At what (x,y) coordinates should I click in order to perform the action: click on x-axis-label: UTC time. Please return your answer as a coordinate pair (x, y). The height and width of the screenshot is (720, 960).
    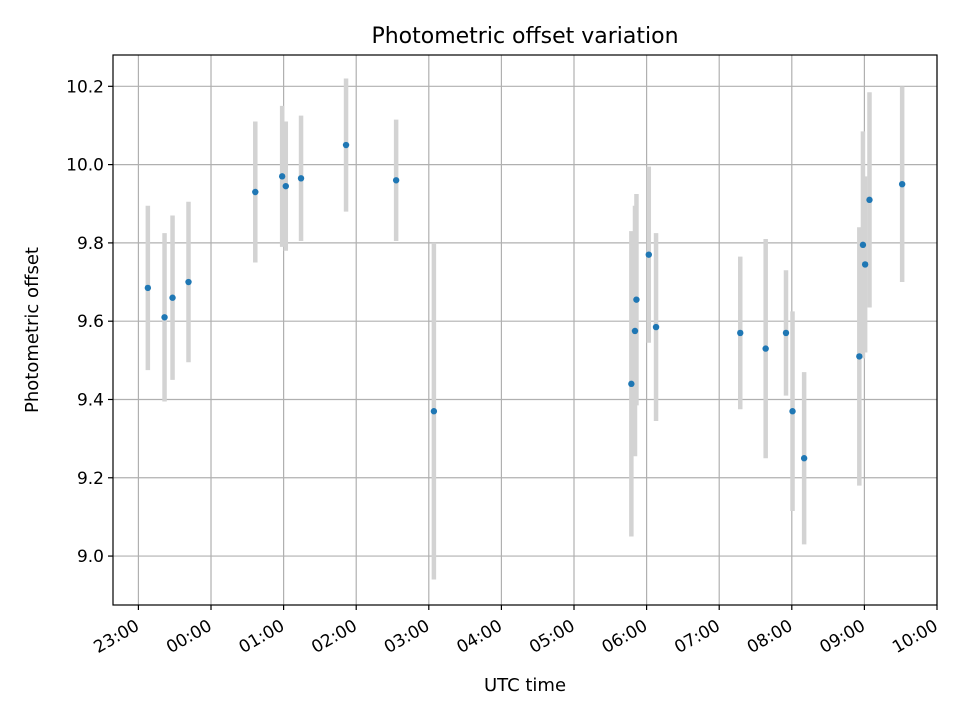
    Looking at the image, I should click on (525, 685).